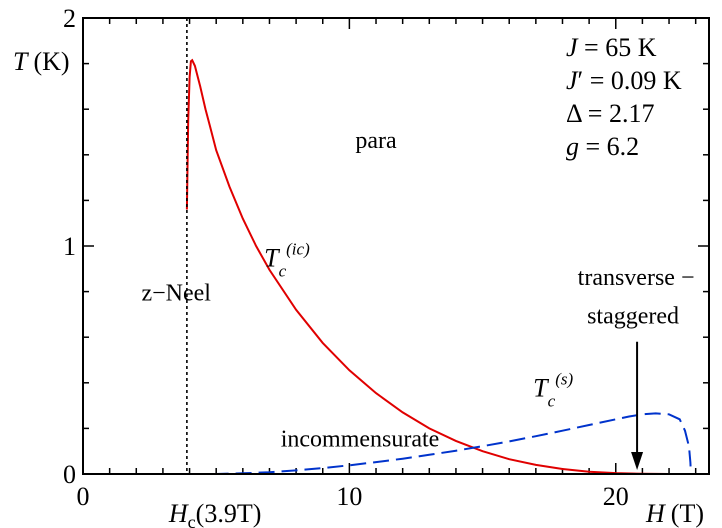 The height and width of the screenshot is (528, 722). I want to click on arrow-head, so click(637, 461).